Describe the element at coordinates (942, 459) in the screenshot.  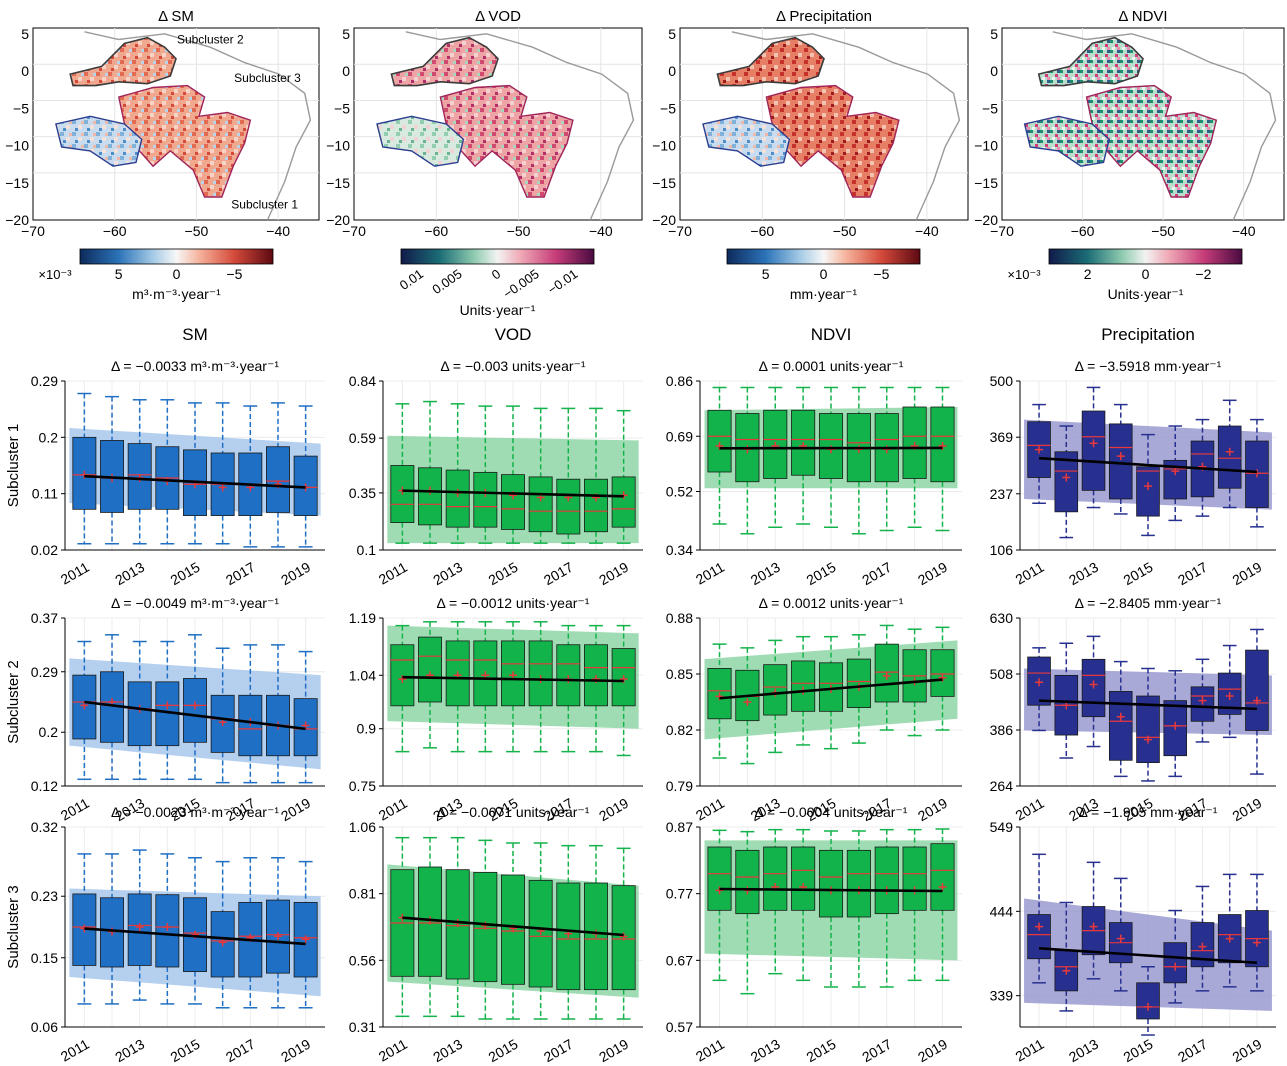
I see `box-2019` at that location.